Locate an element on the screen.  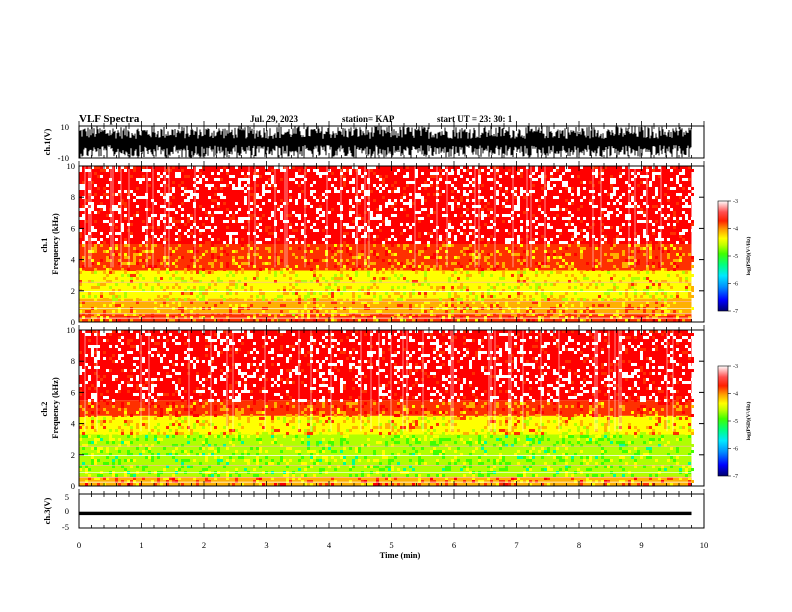
time-tick-label-8: 8 is located at coordinates (579, 545).